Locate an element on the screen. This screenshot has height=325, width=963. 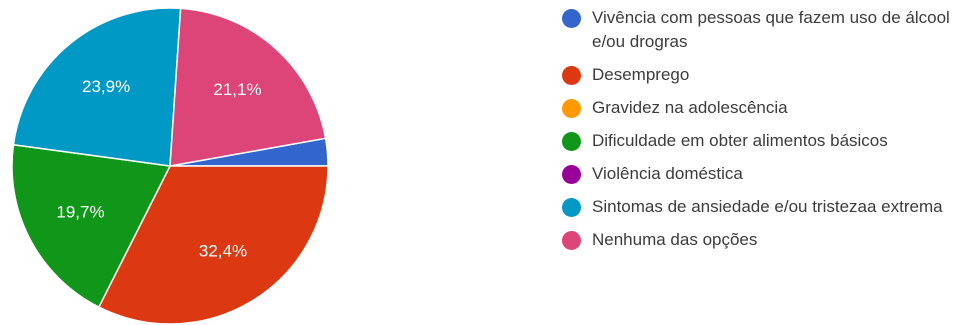
slice-label-6: 21,1% is located at coordinates (237, 89).